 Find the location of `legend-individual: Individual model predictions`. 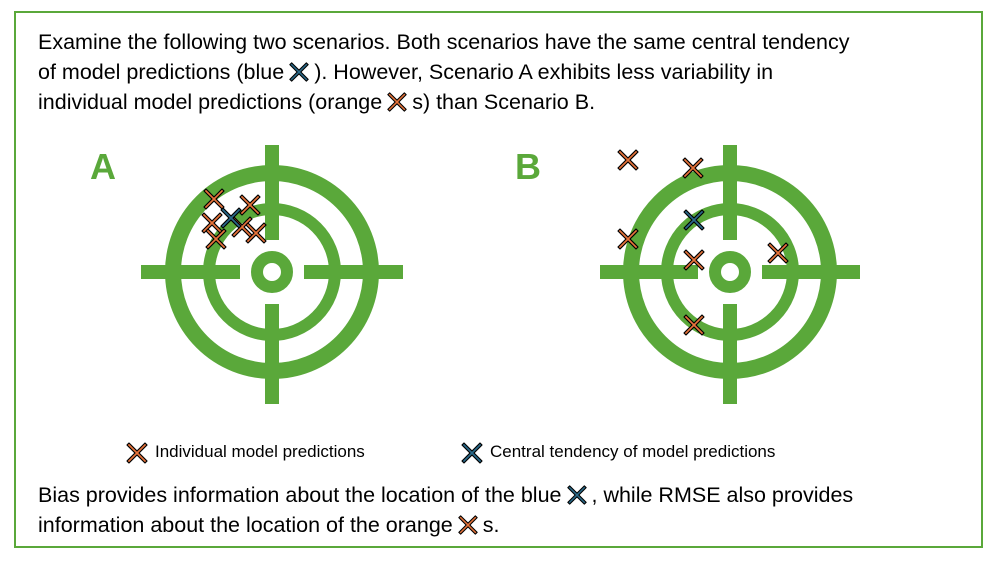

legend-individual: Individual model predictions is located at coordinates (245, 452).